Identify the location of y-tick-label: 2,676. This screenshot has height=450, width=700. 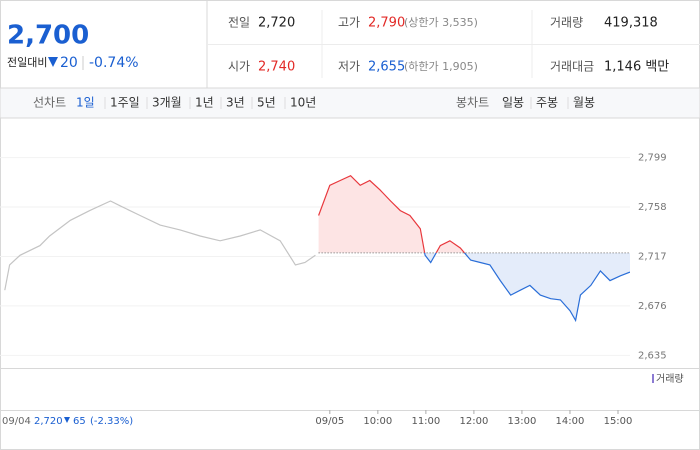
(652, 306).